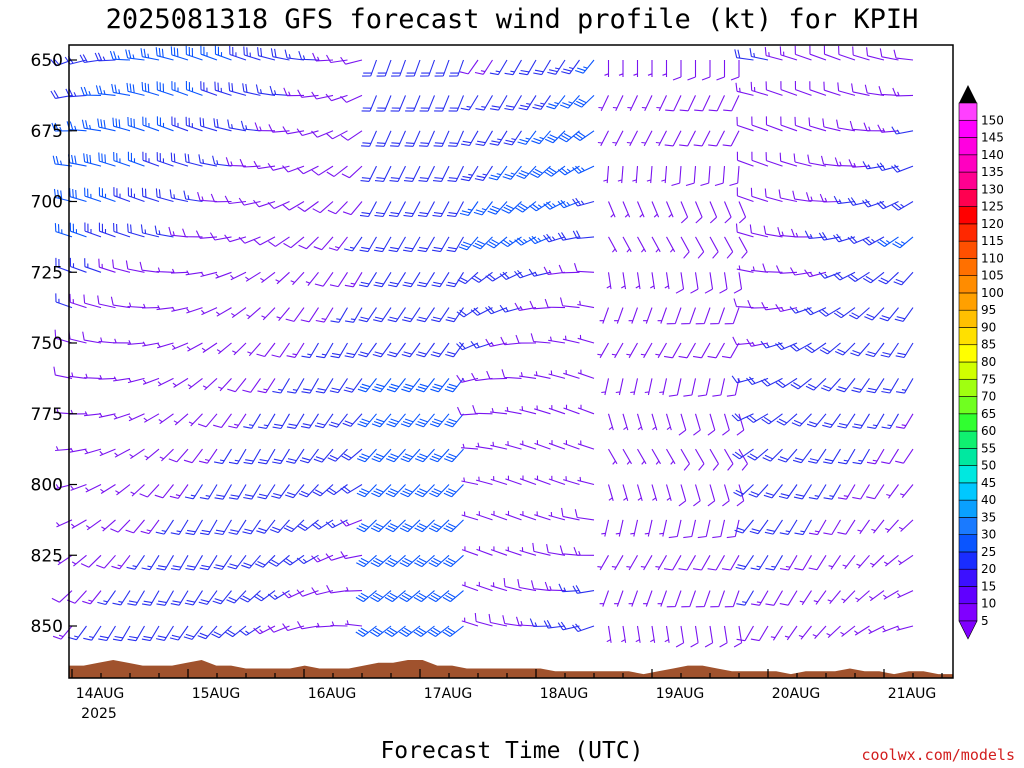  What do you see at coordinates (47, 344) in the screenshot?
I see `y-tick-label: 750` at bounding box center [47, 344].